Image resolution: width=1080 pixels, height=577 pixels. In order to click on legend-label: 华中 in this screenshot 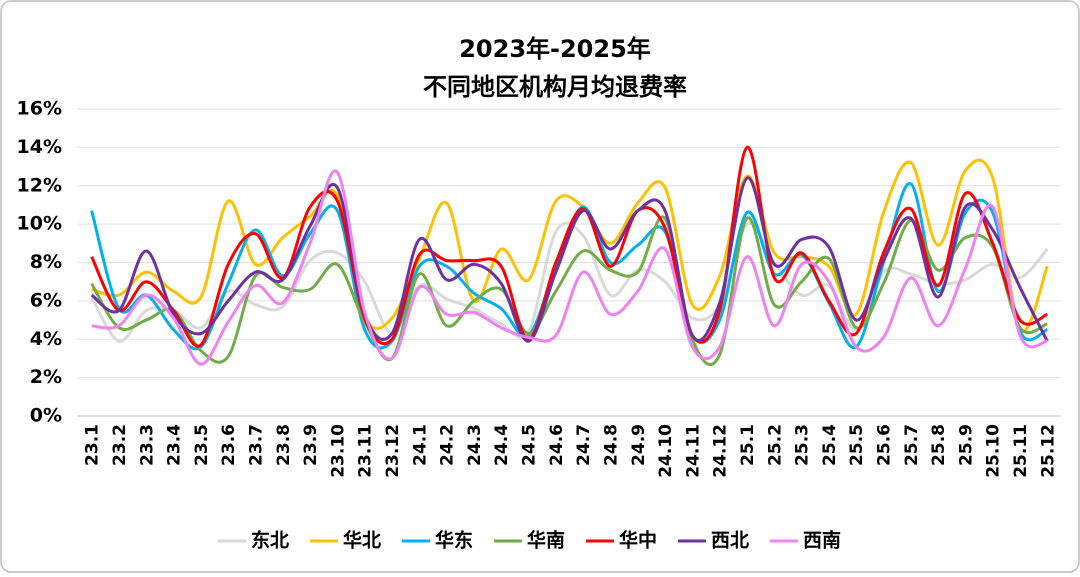, I will do `click(638, 540)`.